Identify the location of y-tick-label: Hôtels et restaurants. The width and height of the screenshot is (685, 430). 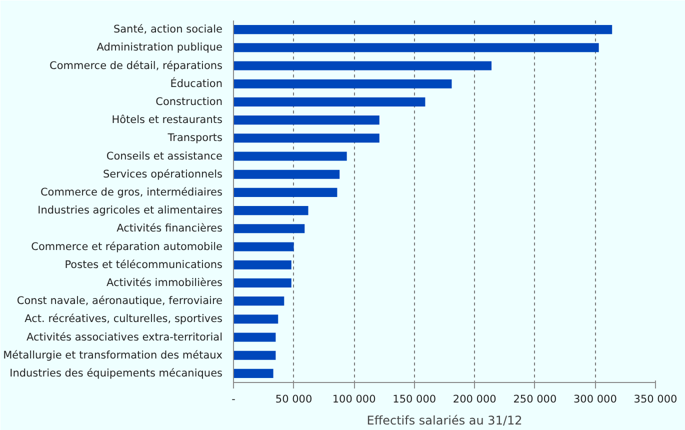
(167, 120).